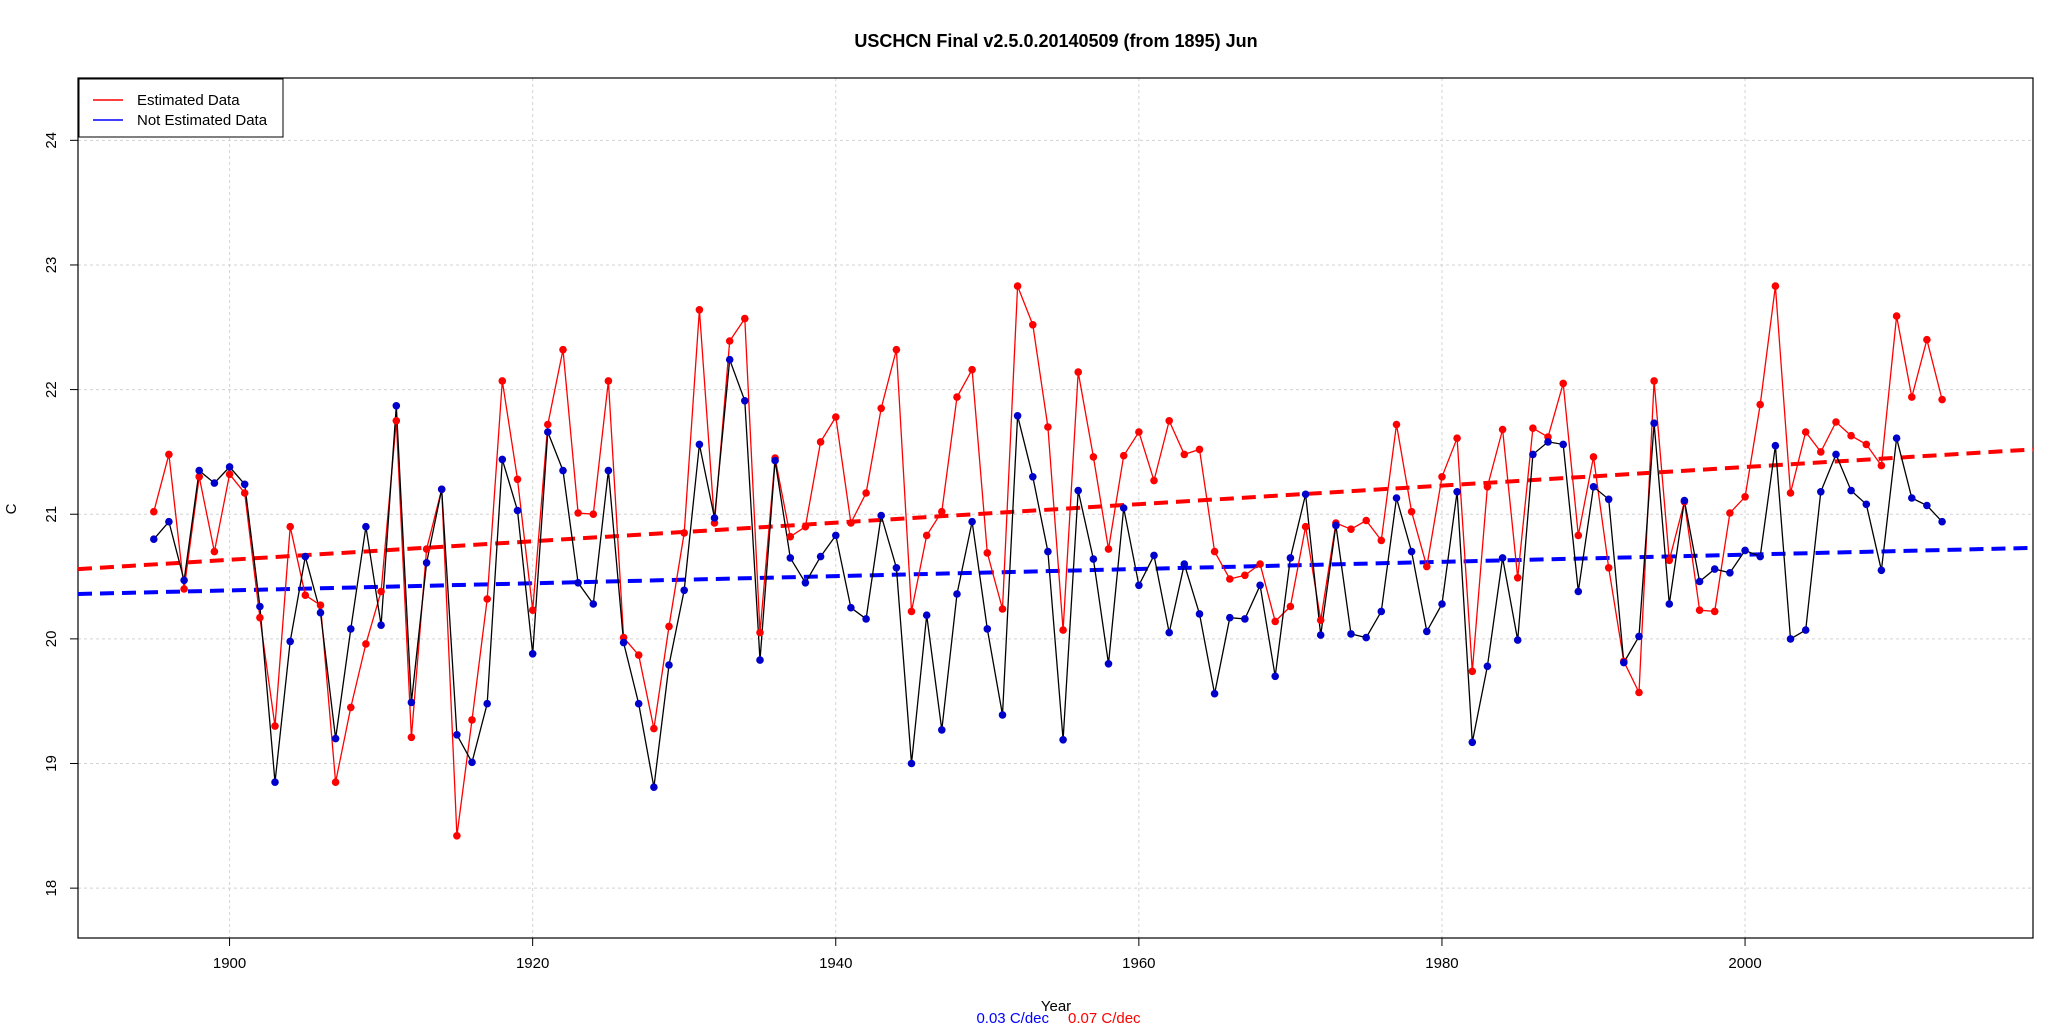 This screenshot has width=2054, height=1026. Describe the element at coordinates (60, 514) in the screenshot. I see `y-axis: 18 19 20 21 22 23 24` at that location.